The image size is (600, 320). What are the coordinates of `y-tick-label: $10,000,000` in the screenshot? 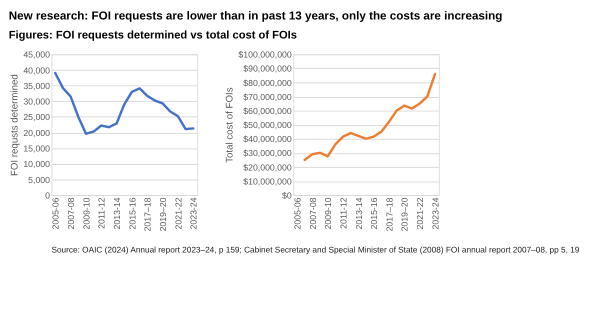 It's located at (267, 181).